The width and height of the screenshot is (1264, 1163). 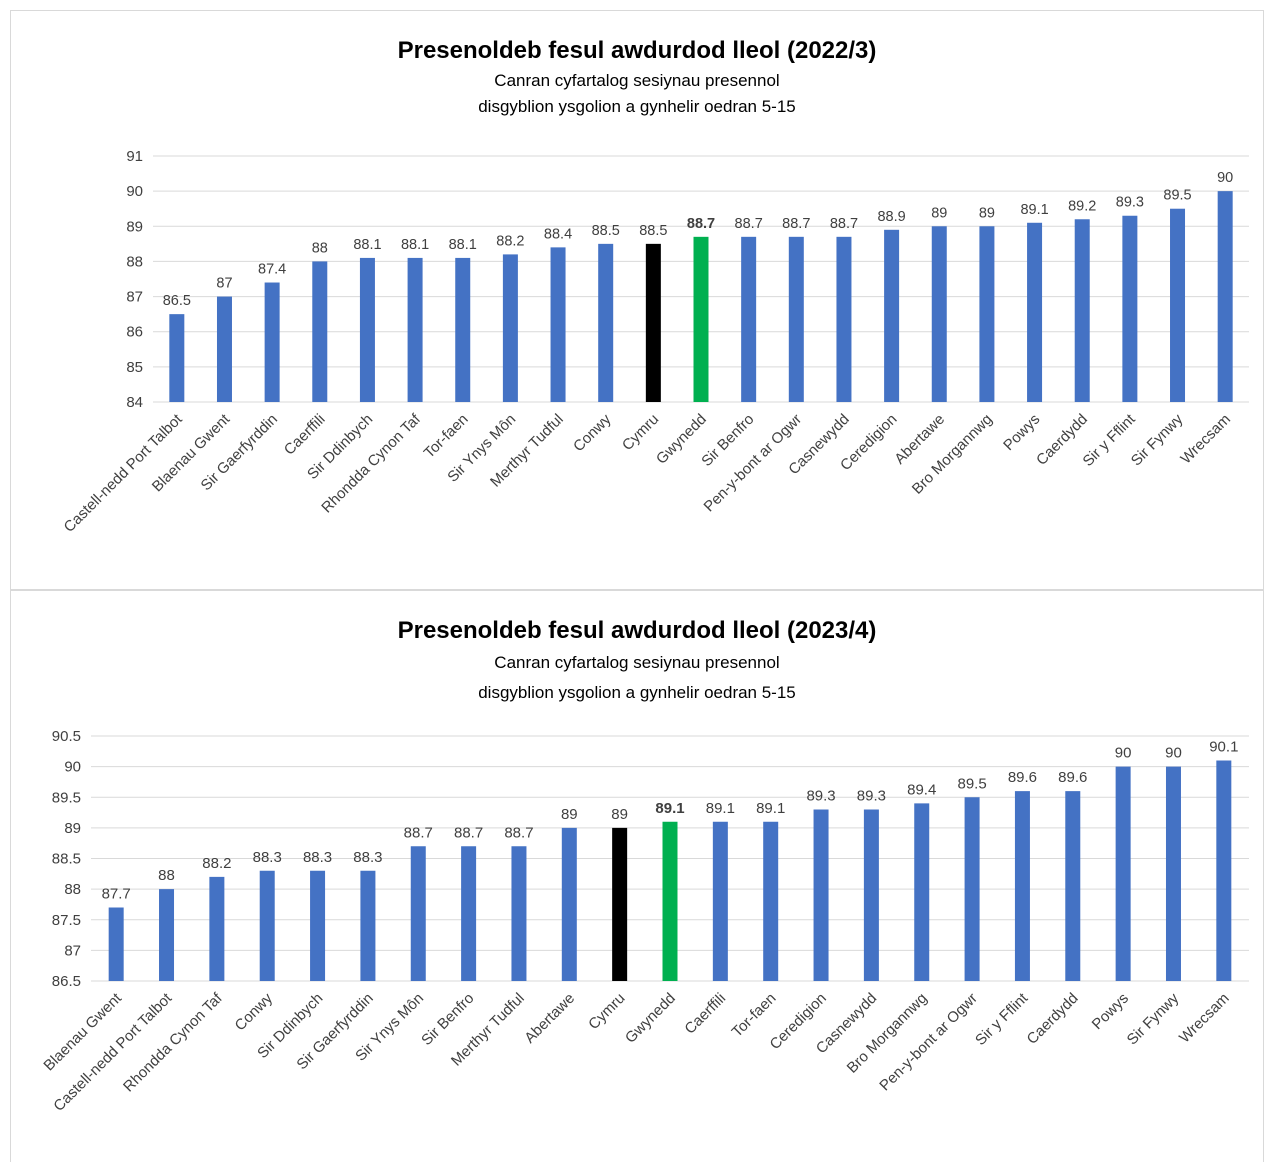 I want to click on category-label: Tor-faen, so click(x=754, y=1015).